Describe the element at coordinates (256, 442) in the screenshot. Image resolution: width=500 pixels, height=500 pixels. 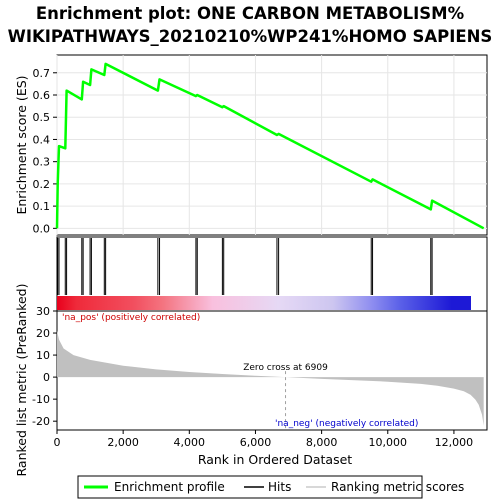
I see `x-tick-label: 6,000` at that location.